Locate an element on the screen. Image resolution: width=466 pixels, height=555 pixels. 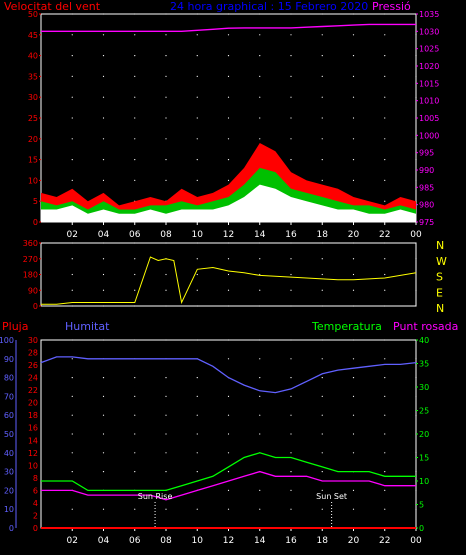
rain-tick-label: 10 is located at coordinates (33, 465).